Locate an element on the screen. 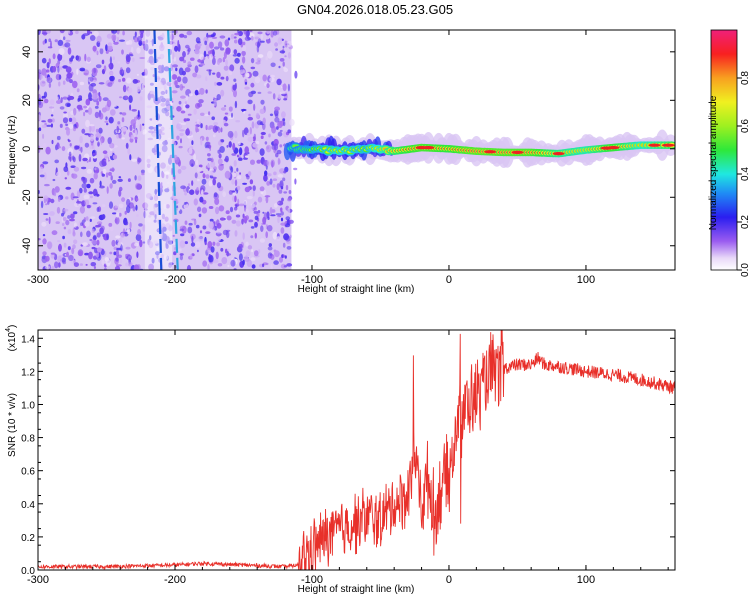 The image size is (750, 600). colorbar-tick-label: 0.2 is located at coordinates (745, 222).